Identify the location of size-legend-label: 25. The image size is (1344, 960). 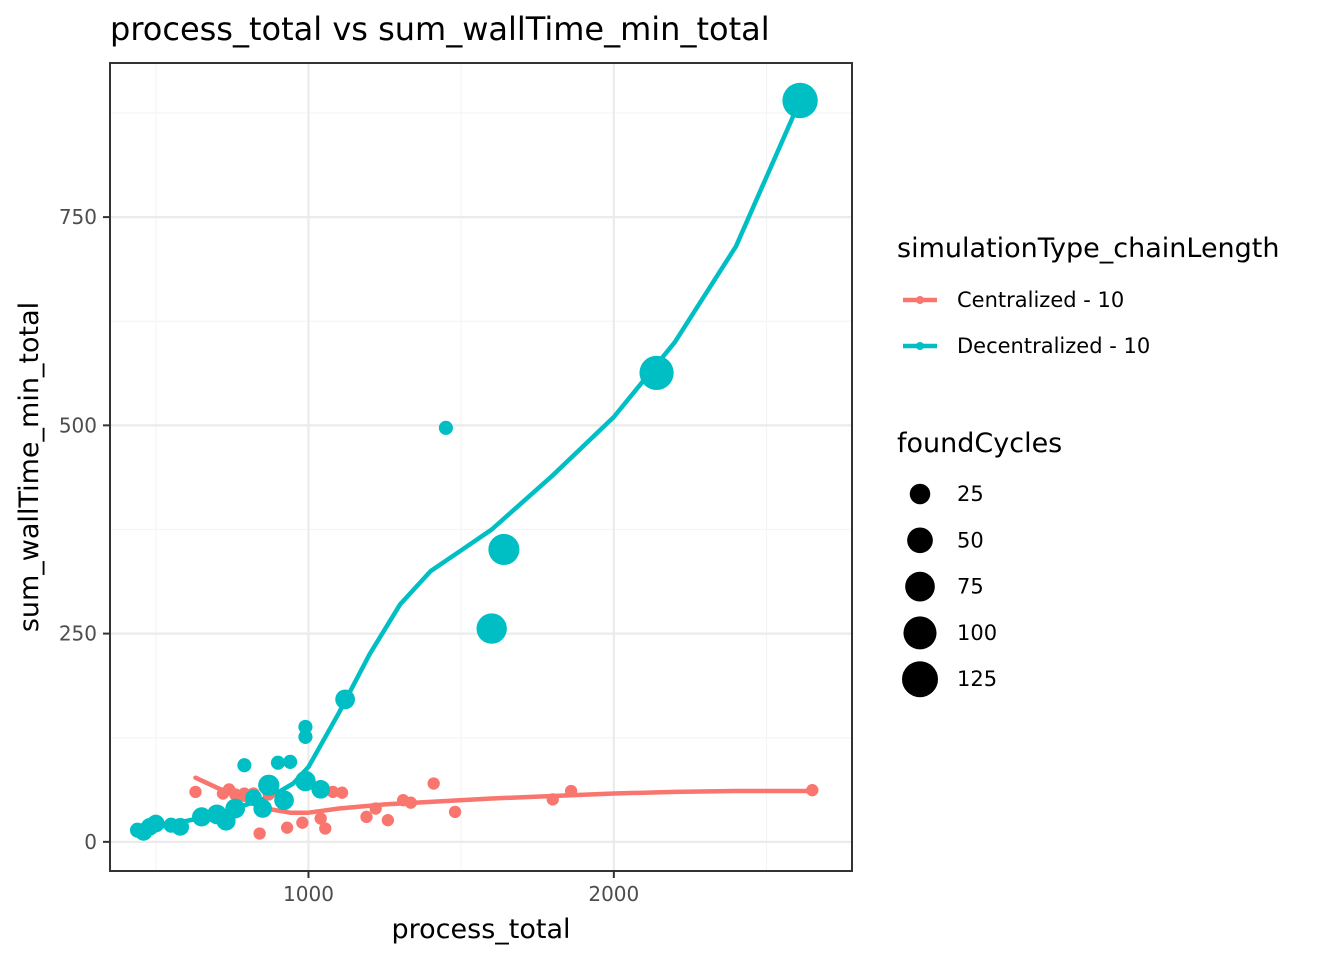
(970, 494).